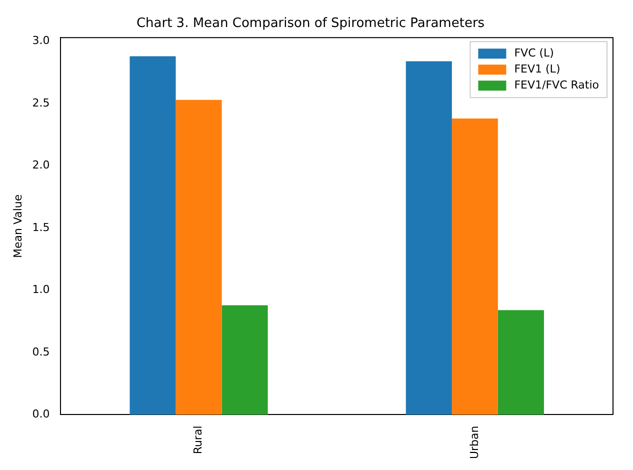  Describe the element at coordinates (41, 414) in the screenshot. I see `y-tick-label: 0.0` at that location.